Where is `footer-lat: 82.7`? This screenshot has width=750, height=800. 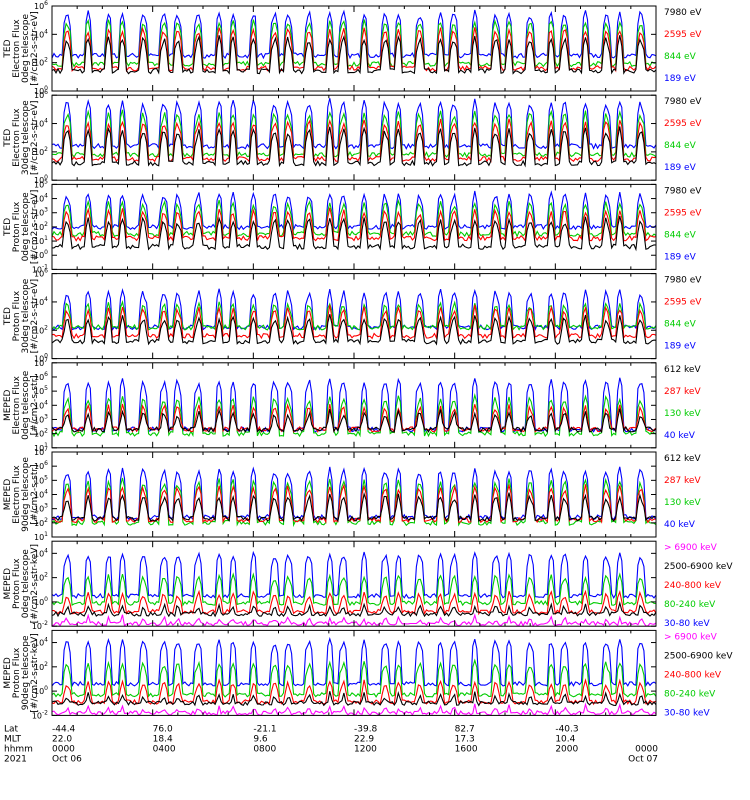
footer-lat: 82.7 is located at coordinates (465, 730).